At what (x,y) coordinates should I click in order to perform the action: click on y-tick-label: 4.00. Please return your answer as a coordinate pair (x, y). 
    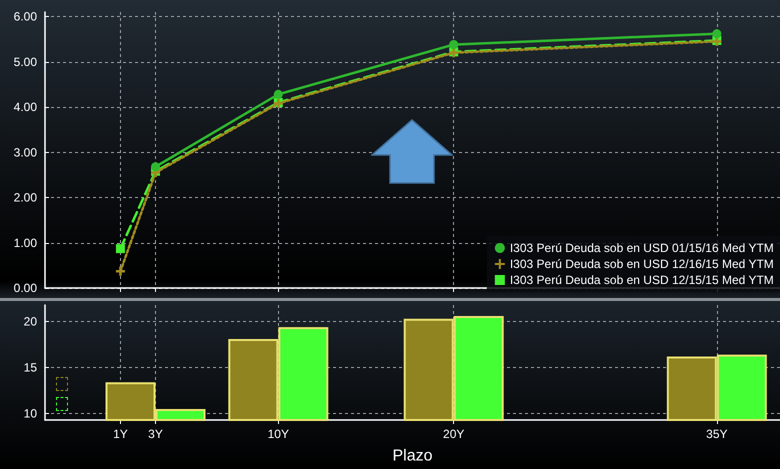
    Looking at the image, I should click on (26, 107).